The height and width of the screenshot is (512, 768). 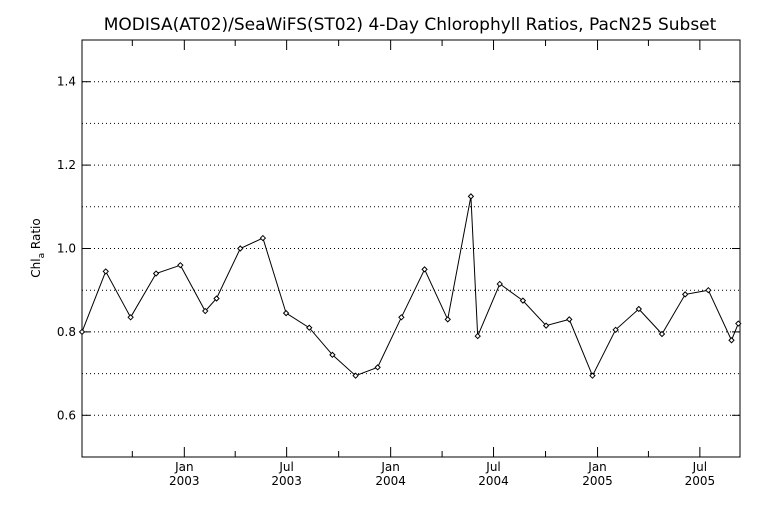 I want to click on y-tick-label: 0.8, so click(x=66, y=332).